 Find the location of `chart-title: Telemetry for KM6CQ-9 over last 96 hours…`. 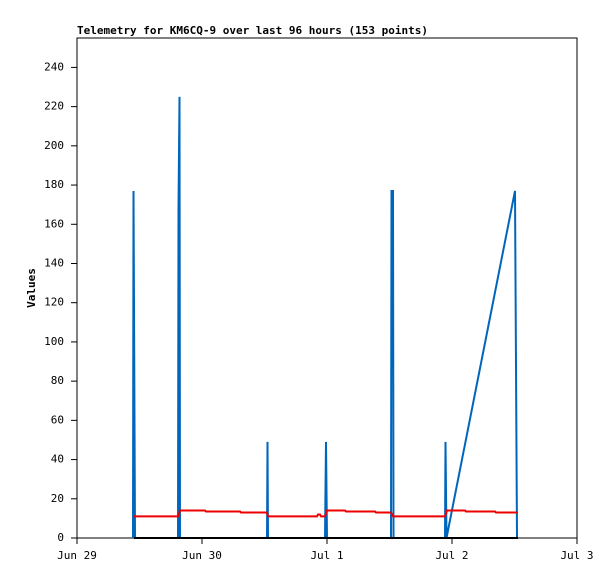

chart-title: Telemetry for KM6CQ-9 over last 96 hours… is located at coordinates (252, 30).